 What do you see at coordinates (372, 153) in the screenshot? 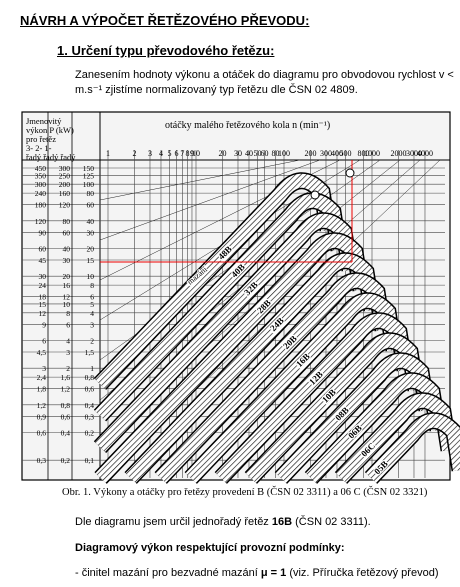
I see `speed-tick: 1000` at bounding box center [372, 153].